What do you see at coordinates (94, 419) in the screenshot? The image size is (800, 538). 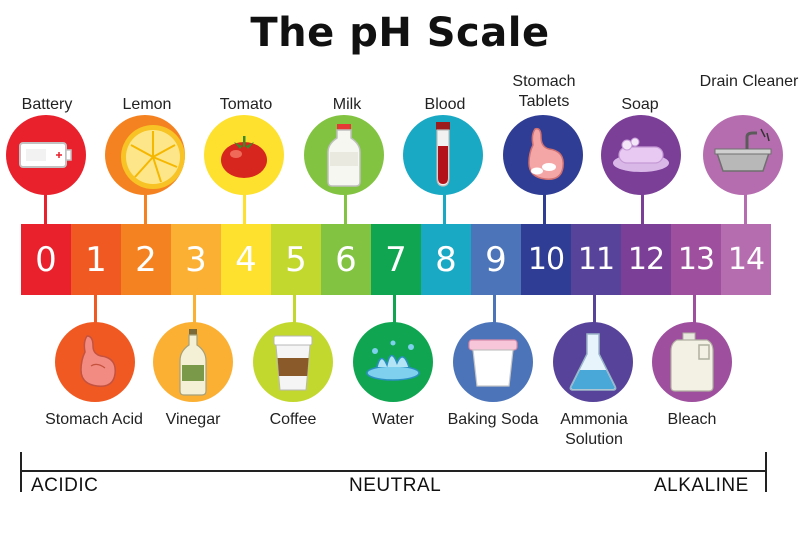 I see `label-stomach-acid: Stomach Acid` at bounding box center [94, 419].